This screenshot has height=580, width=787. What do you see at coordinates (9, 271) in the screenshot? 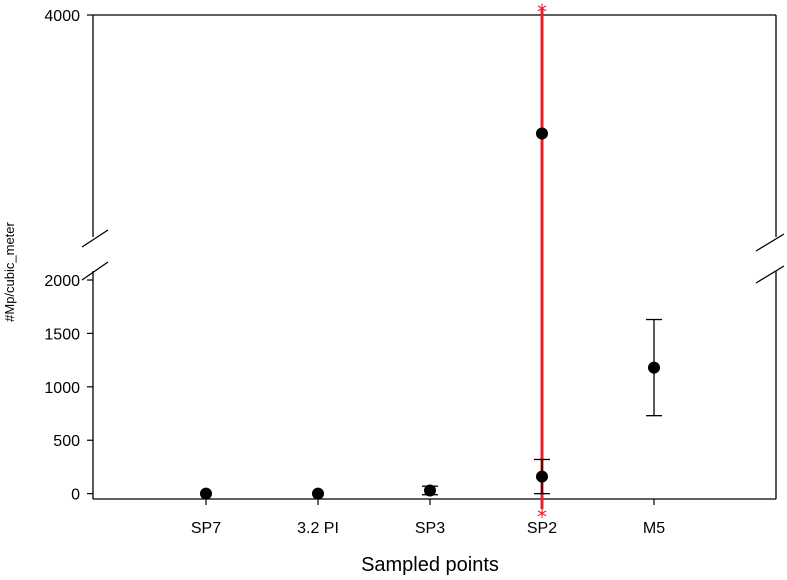
I see `y-axis-title: #Mp/cubic_meter` at bounding box center [9, 271].